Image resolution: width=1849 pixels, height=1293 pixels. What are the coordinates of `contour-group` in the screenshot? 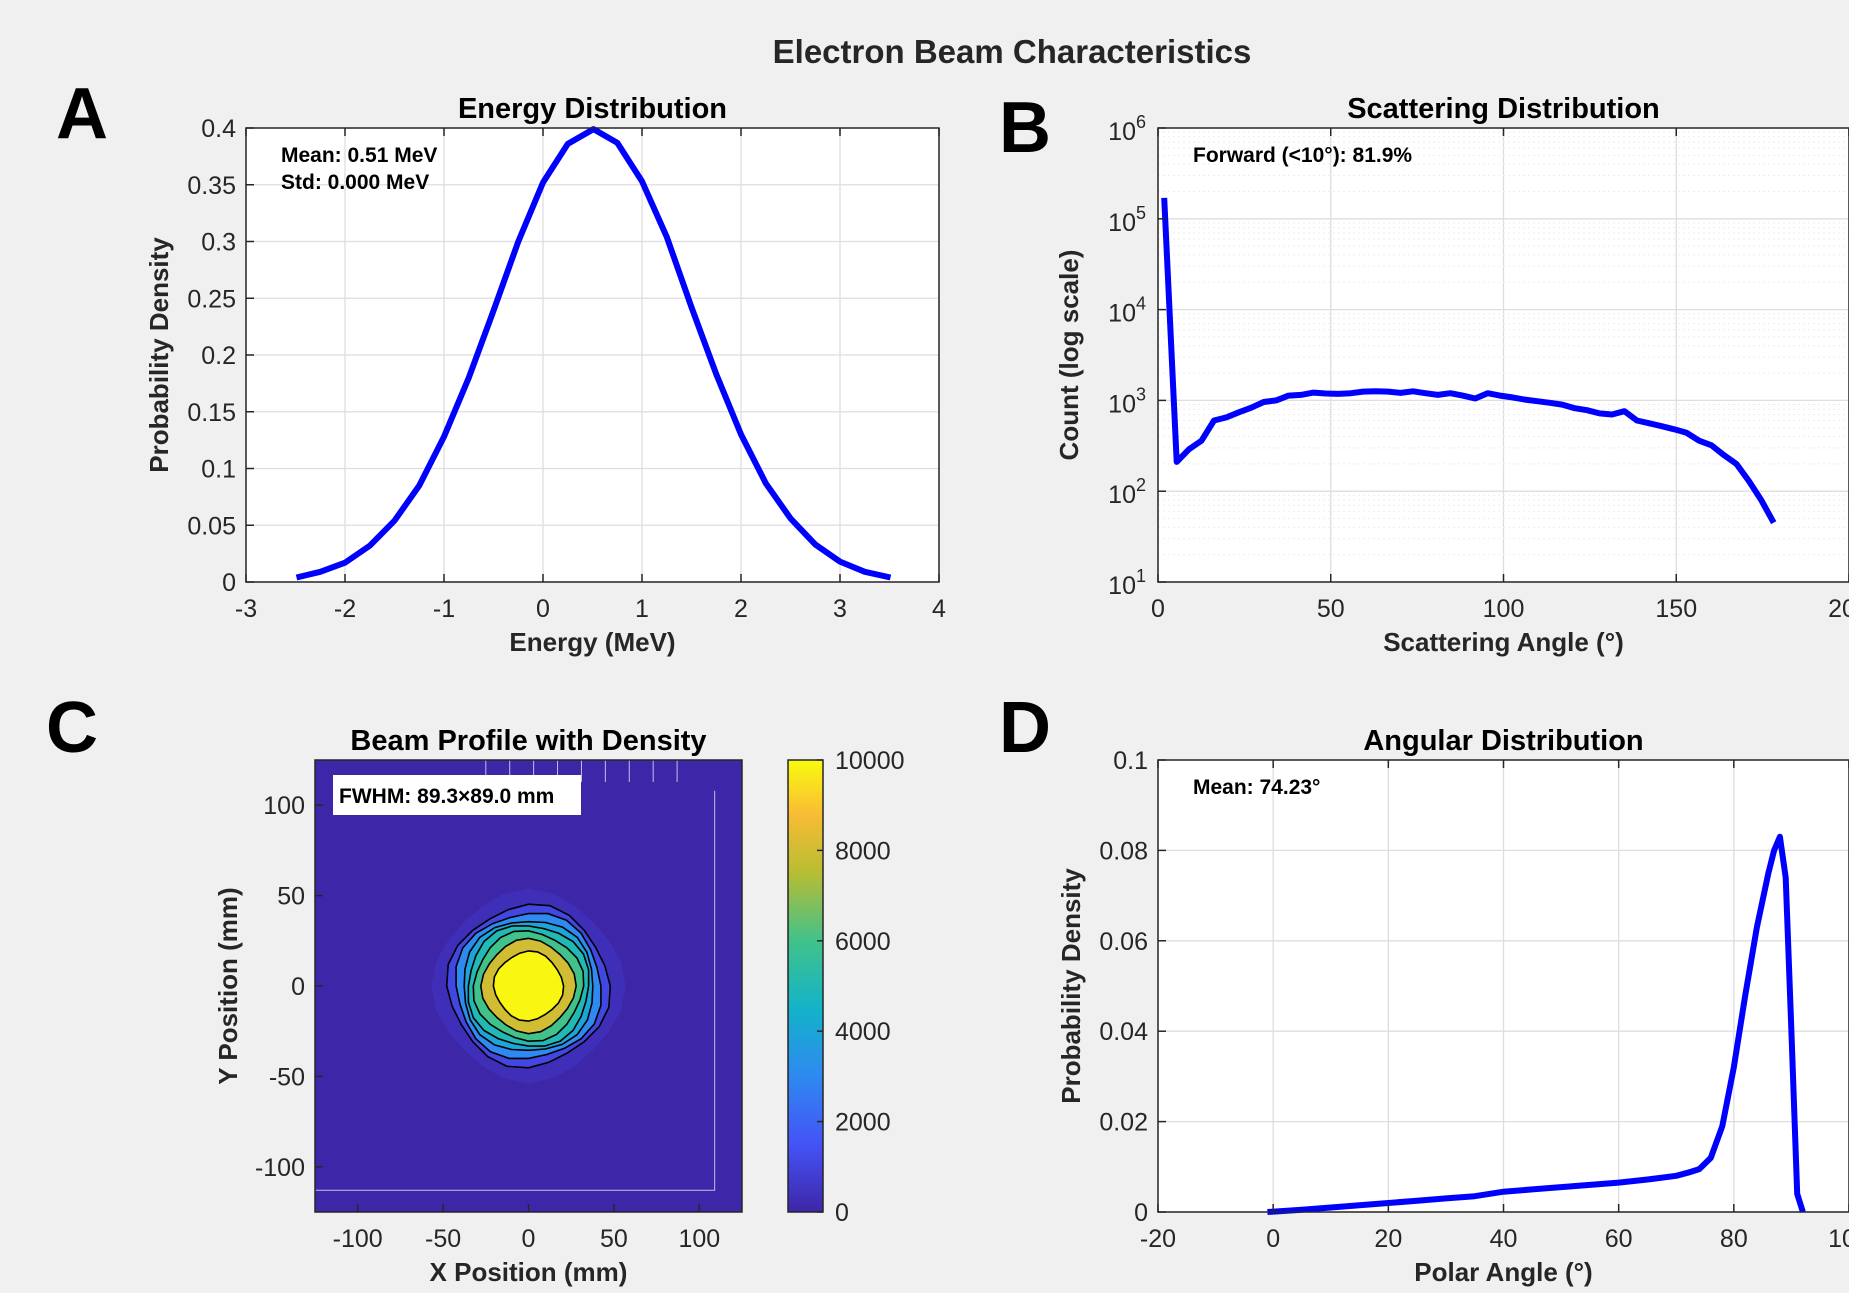 It's located at (515, 975).